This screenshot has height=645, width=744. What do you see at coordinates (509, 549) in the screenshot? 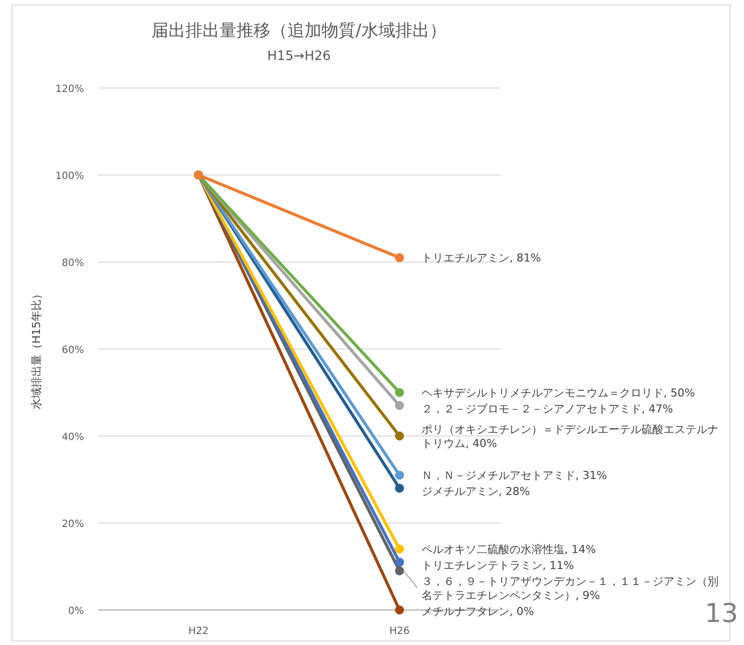
I see `data-label: ペルオキソ二硫酸の水溶性塩, 14%` at bounding box center [509, 549].